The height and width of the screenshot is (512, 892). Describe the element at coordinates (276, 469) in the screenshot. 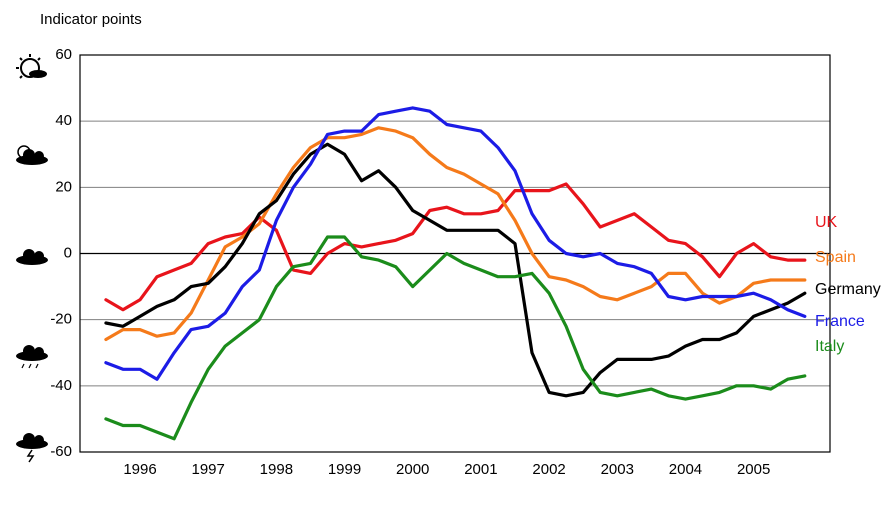

I see `x-tick-label: 1998` at that location.